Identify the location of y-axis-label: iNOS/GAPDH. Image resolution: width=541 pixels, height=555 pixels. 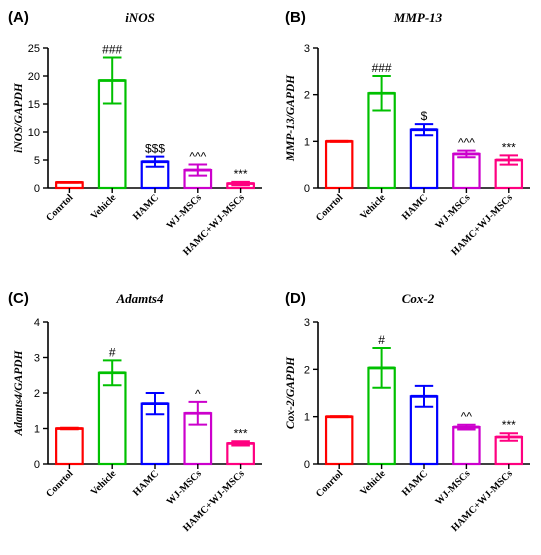
(19, 117).